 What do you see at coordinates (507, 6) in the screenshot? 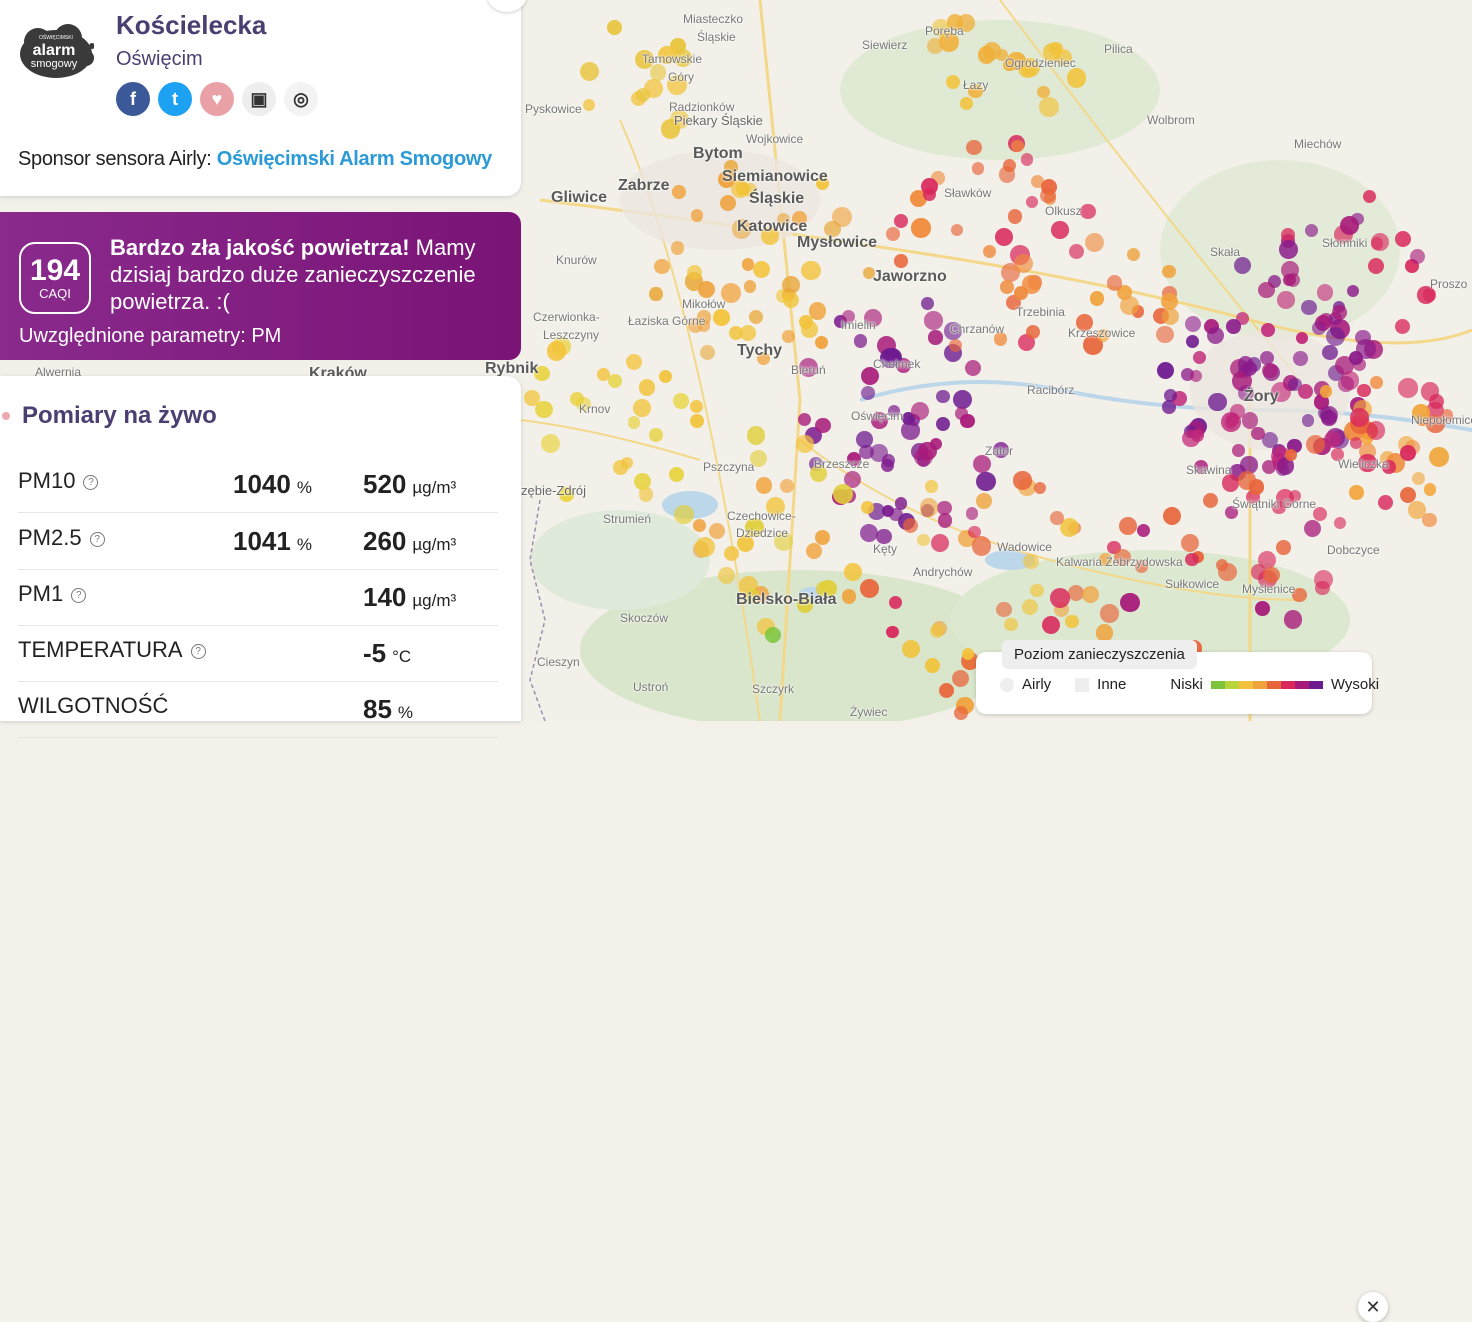
I see `panel-toggle-button` at bounding box center [507, 6].